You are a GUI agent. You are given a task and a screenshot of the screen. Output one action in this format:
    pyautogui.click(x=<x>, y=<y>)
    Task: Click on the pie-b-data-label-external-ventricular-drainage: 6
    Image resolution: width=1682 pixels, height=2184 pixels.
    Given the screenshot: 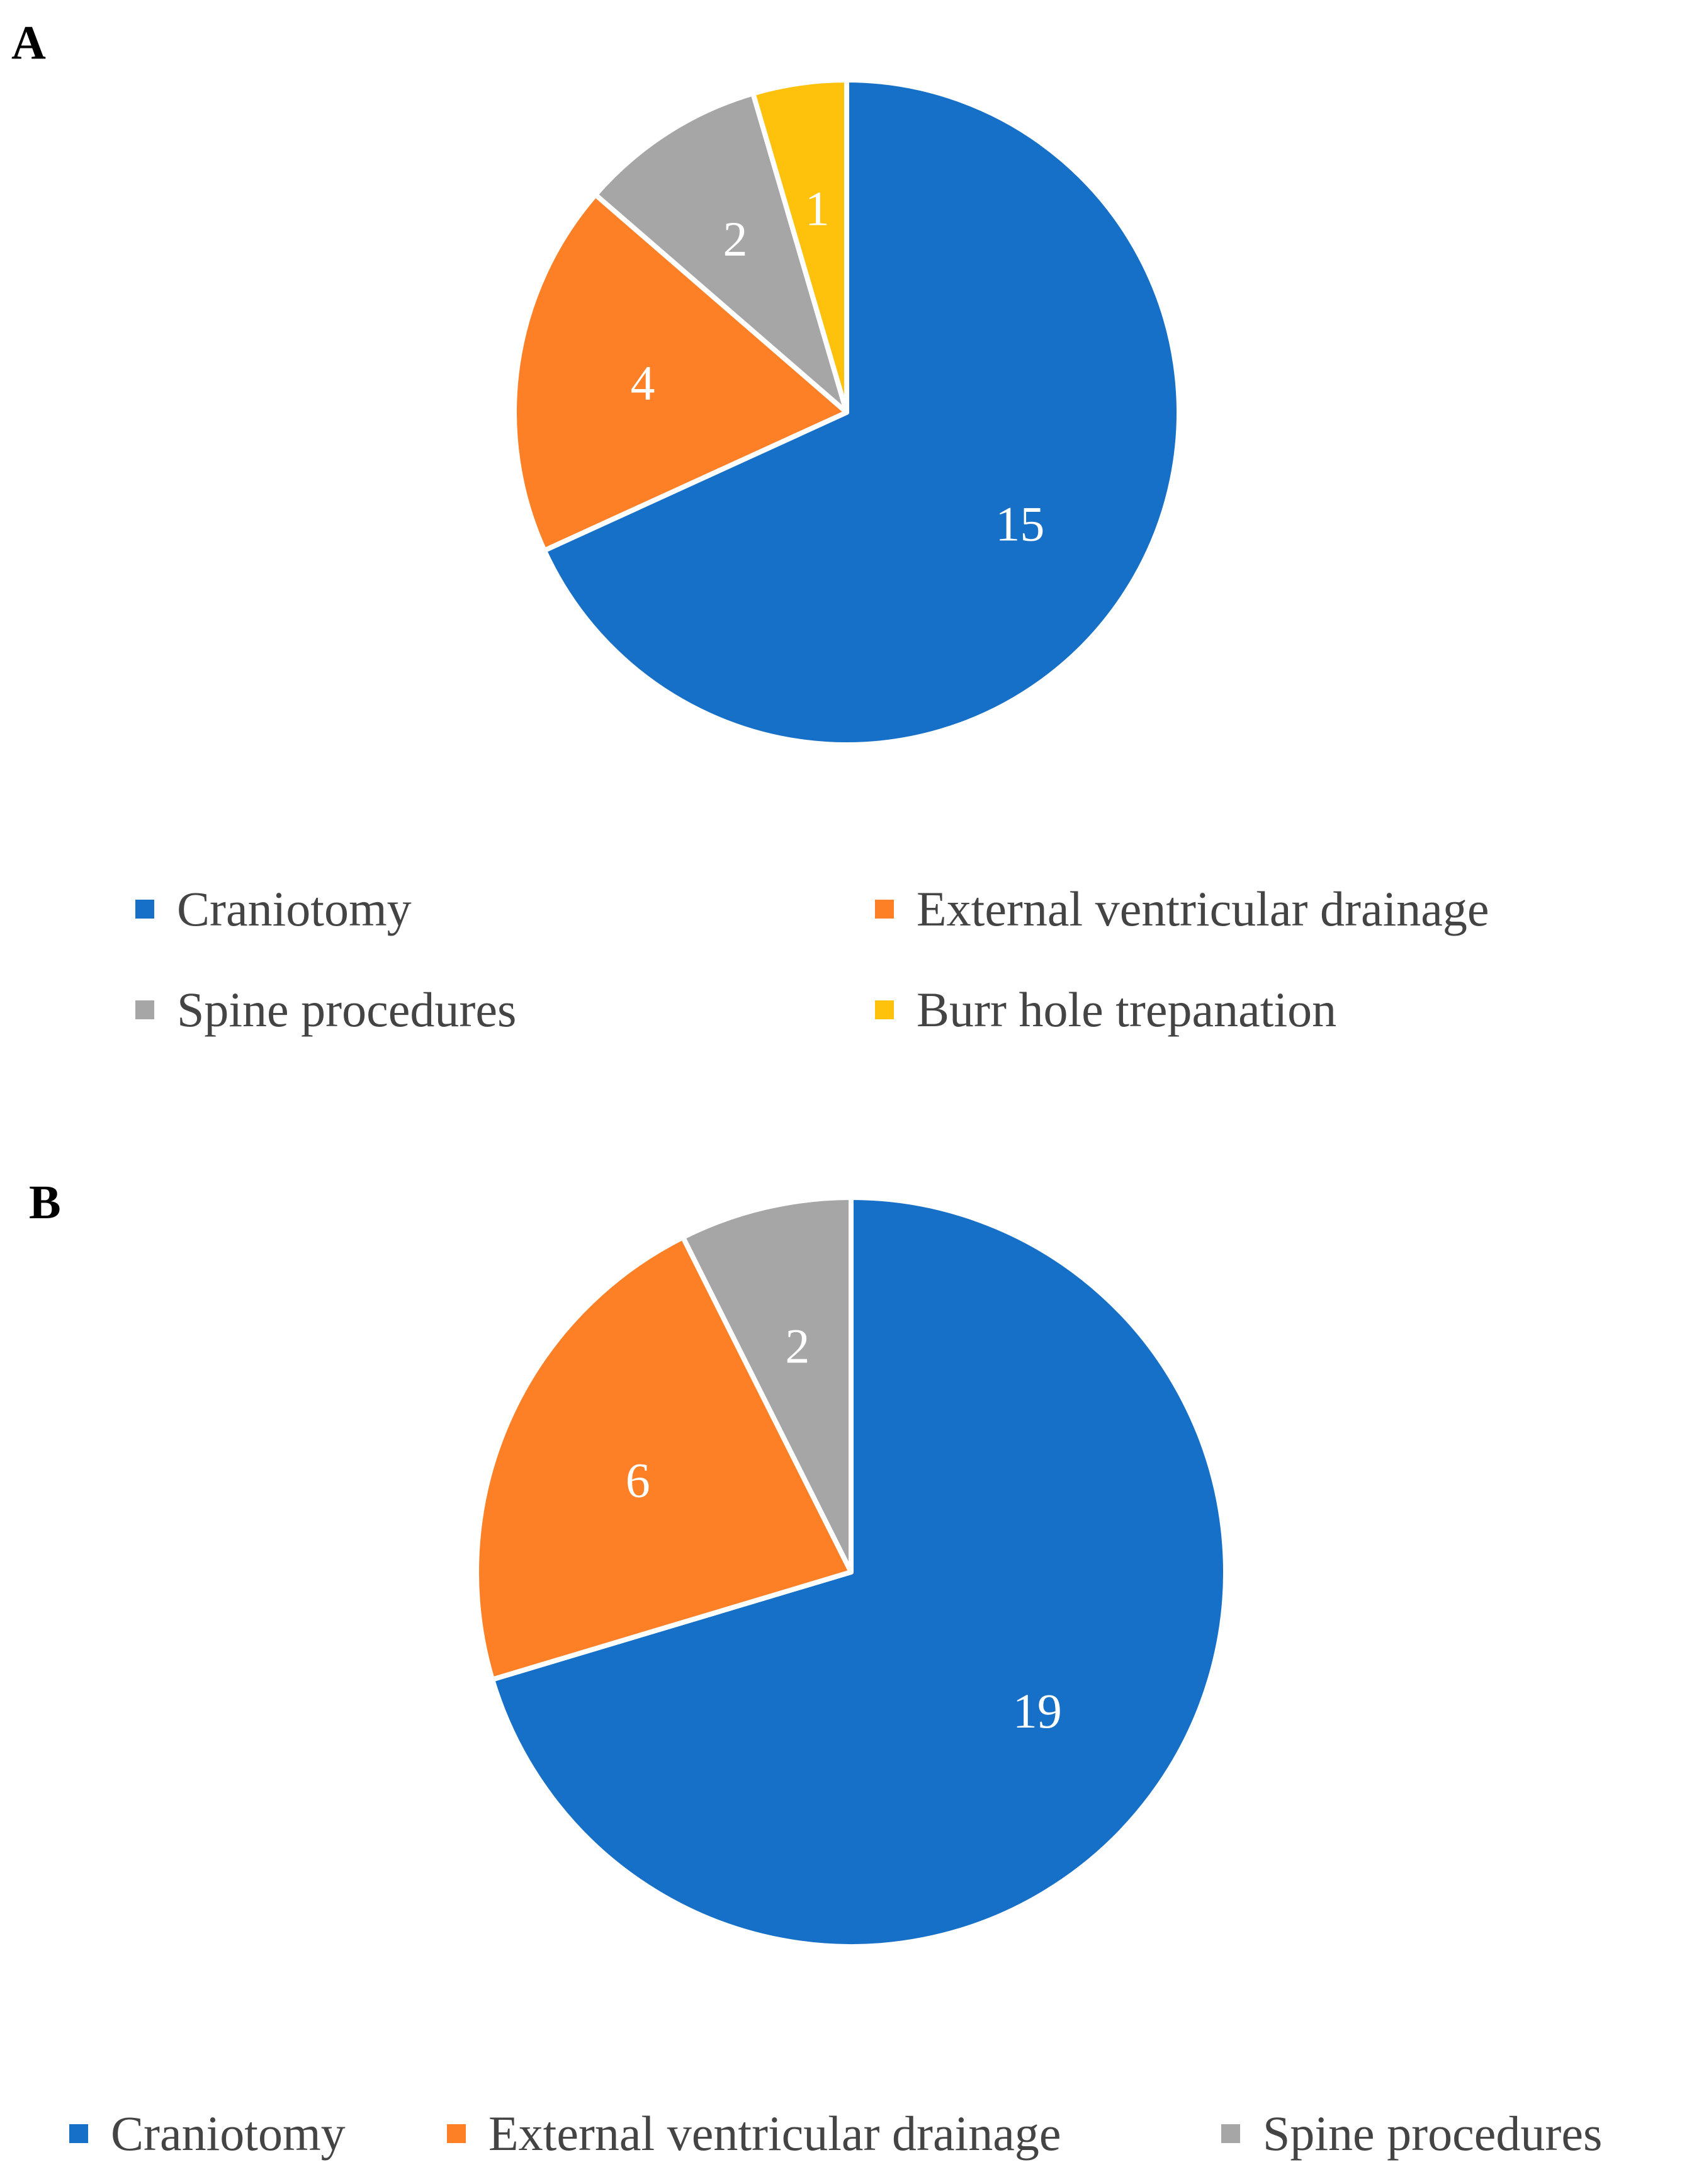 What is the action you would take?
    pyautogui.click(x=638, y=1479)
    